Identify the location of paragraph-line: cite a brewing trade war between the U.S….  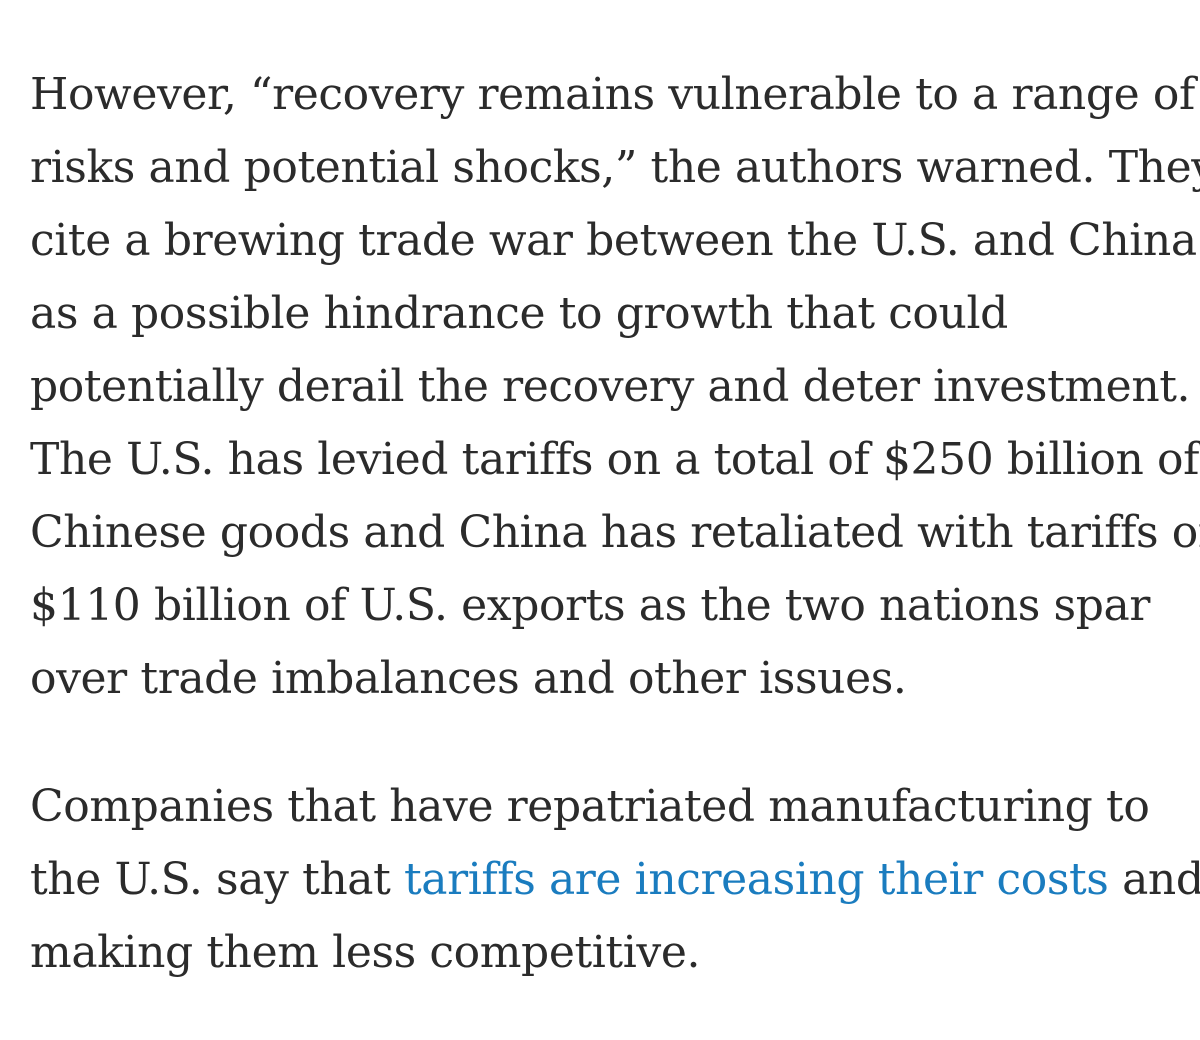
(613, 240).